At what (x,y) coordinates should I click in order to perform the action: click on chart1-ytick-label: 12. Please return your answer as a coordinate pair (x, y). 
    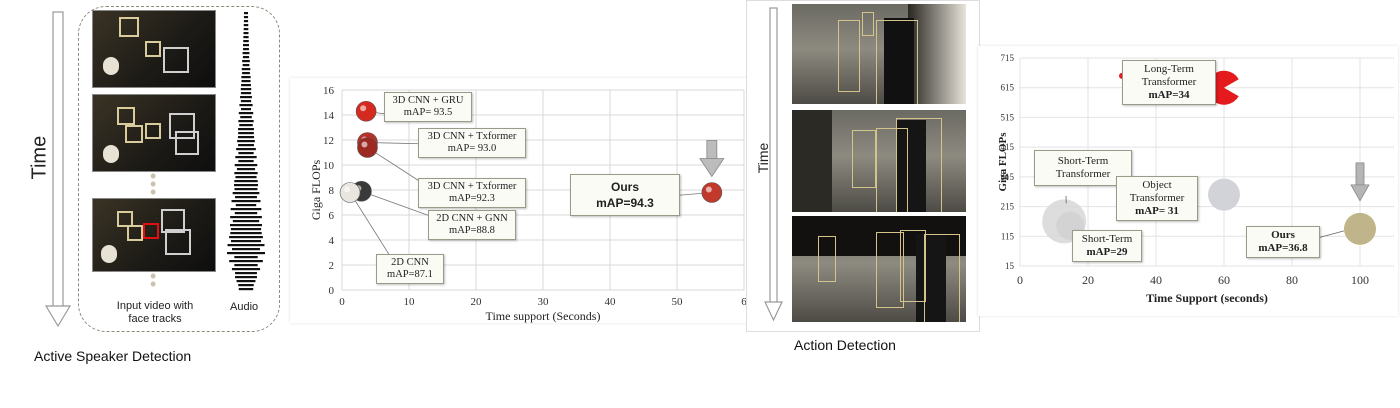
    Looking at the image, I should click on (328, 141).